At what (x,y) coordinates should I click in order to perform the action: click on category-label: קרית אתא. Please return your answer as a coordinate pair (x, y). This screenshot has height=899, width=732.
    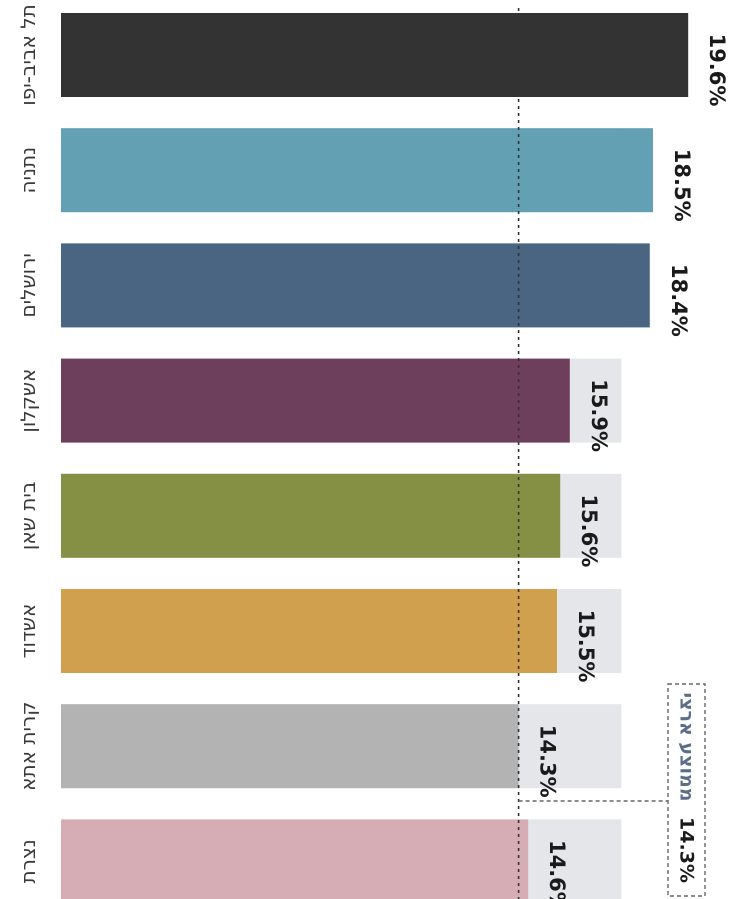
    Looking at the image, I should click on (28, 746).